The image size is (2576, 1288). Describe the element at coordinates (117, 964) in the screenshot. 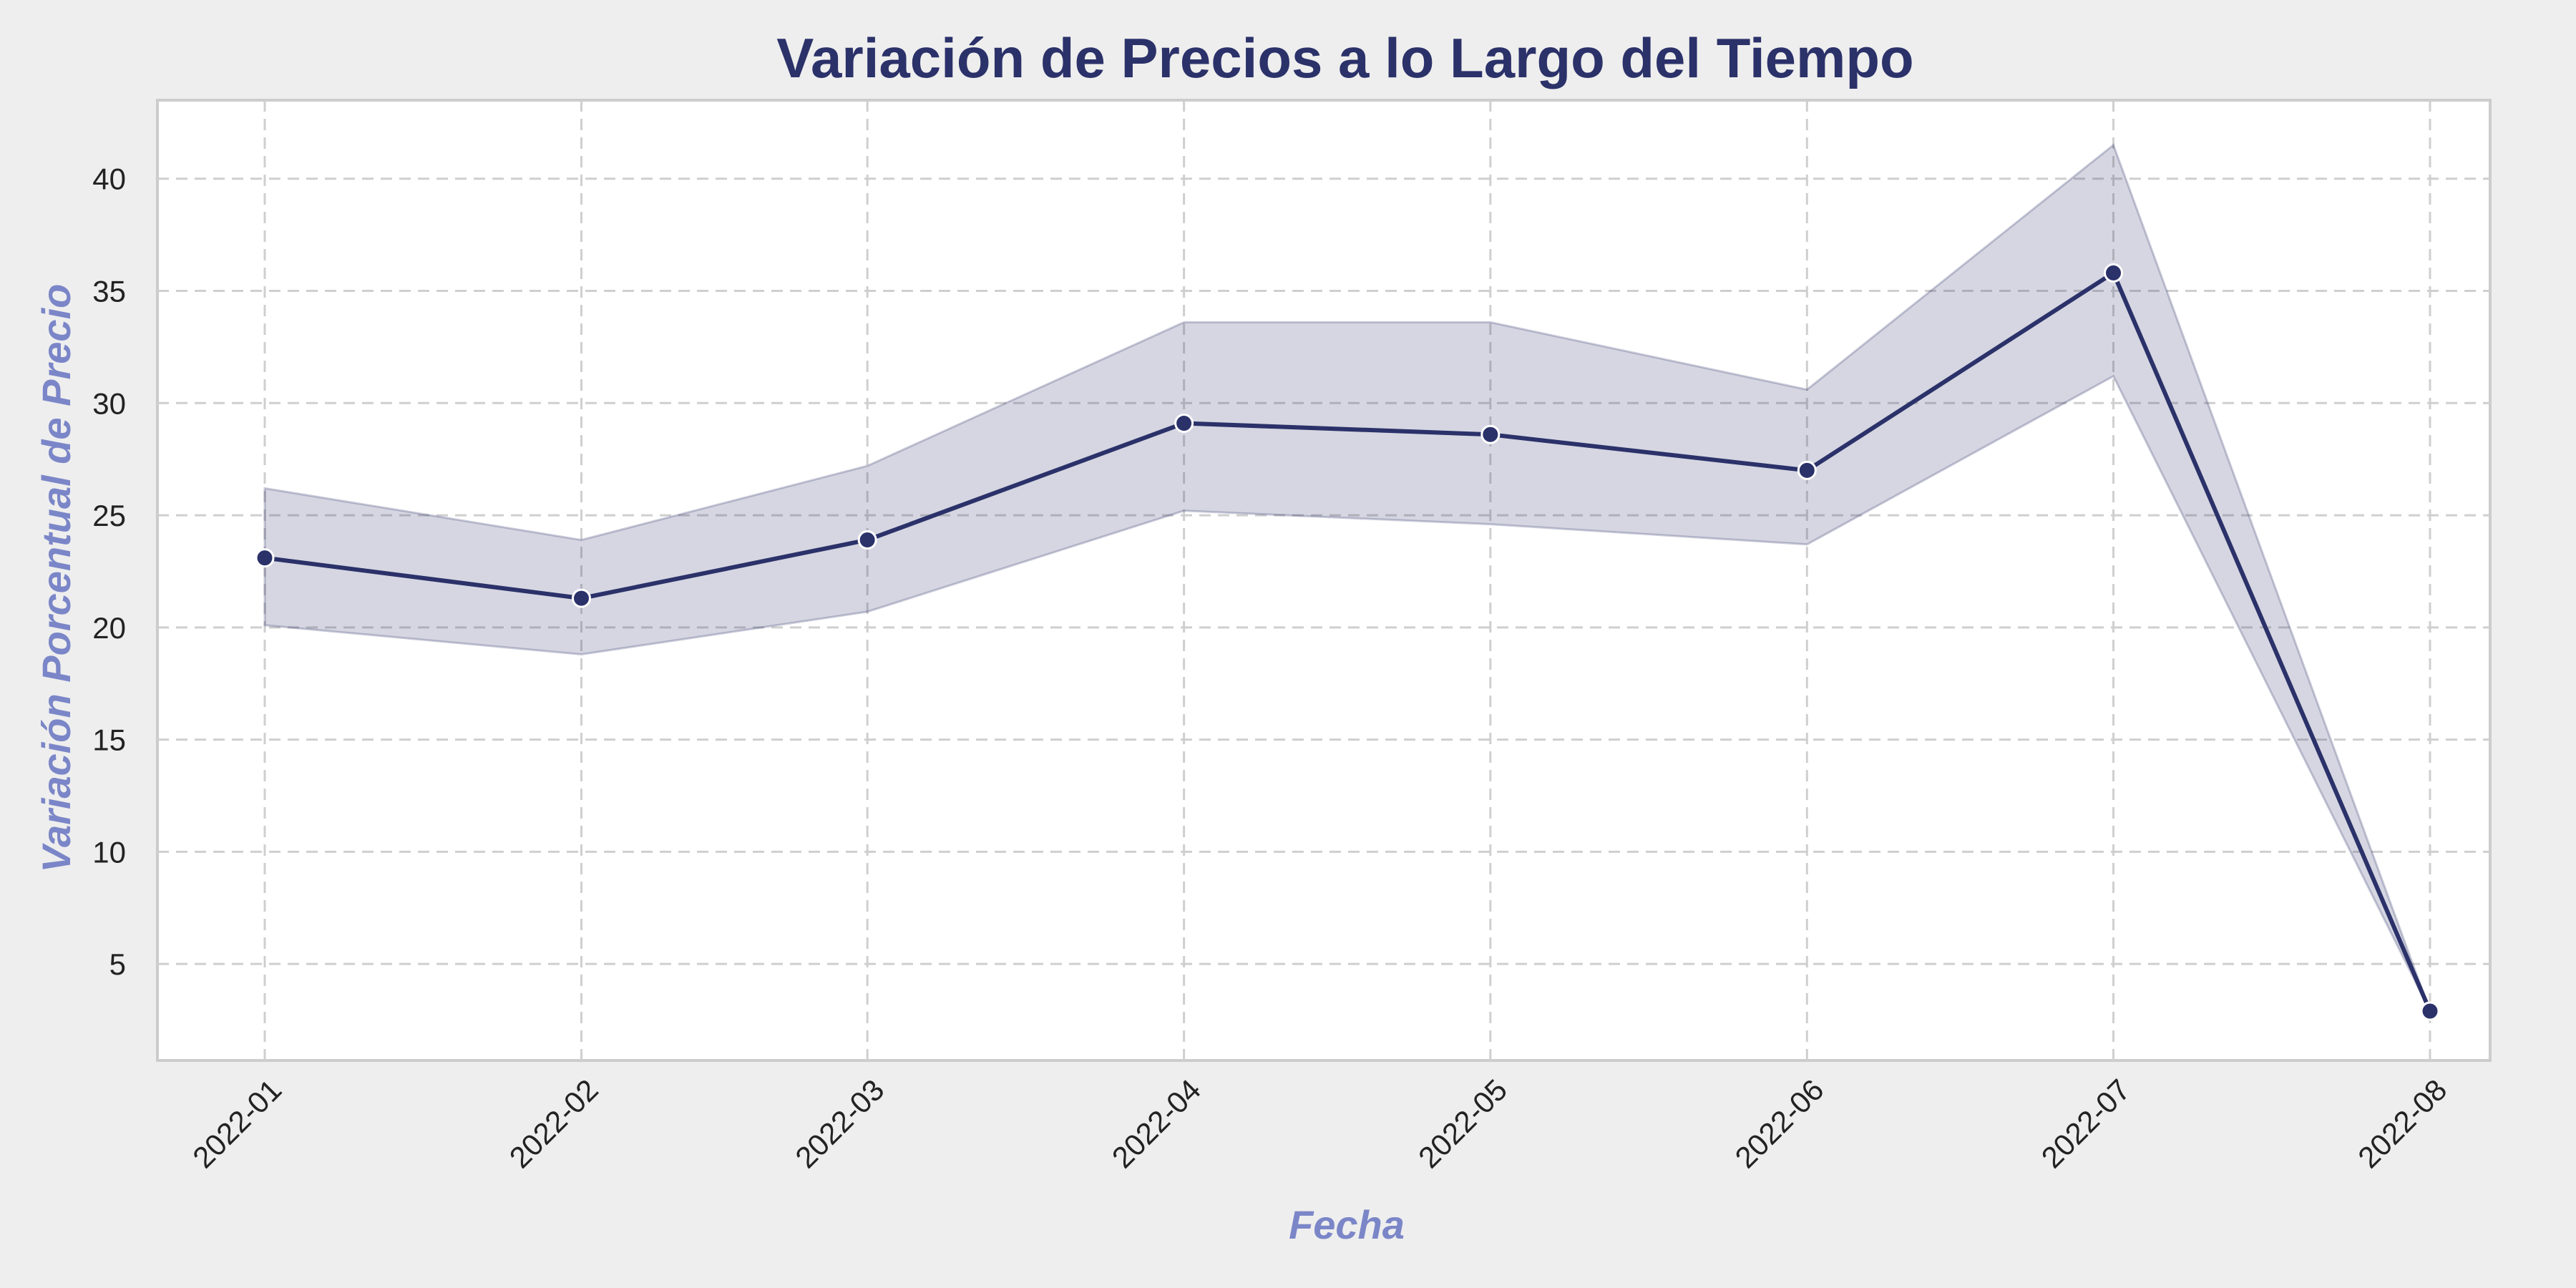

I see `y-tick-label: 5` at that location.